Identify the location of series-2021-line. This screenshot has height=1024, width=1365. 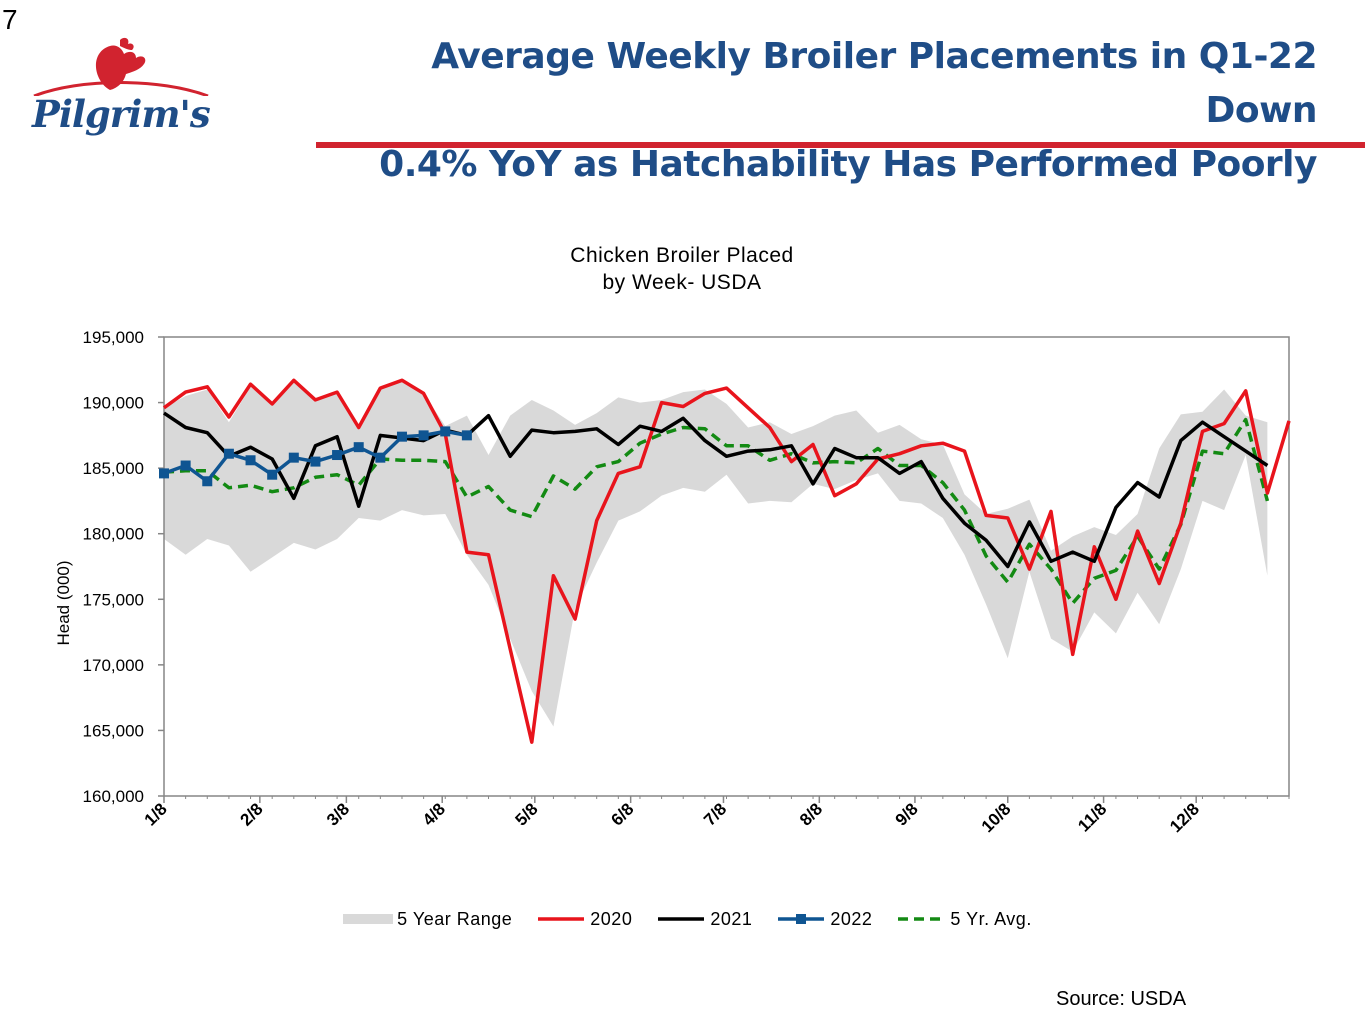
(716, 490).